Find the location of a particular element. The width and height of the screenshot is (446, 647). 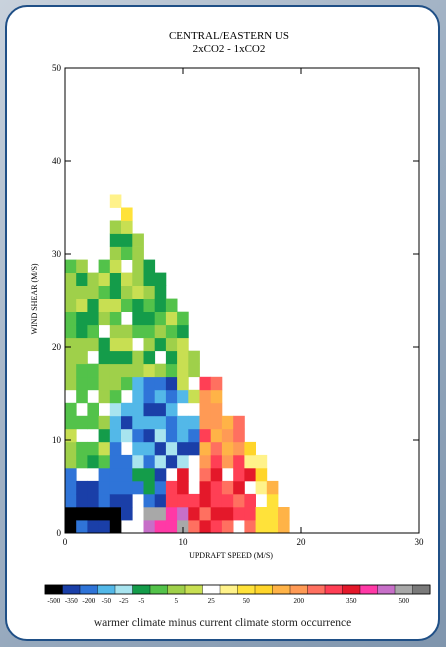

colorbar: -500 -350 -200 -50 -25 -5 5 25 50 200 350 500 is located at coordinates (237, 594).